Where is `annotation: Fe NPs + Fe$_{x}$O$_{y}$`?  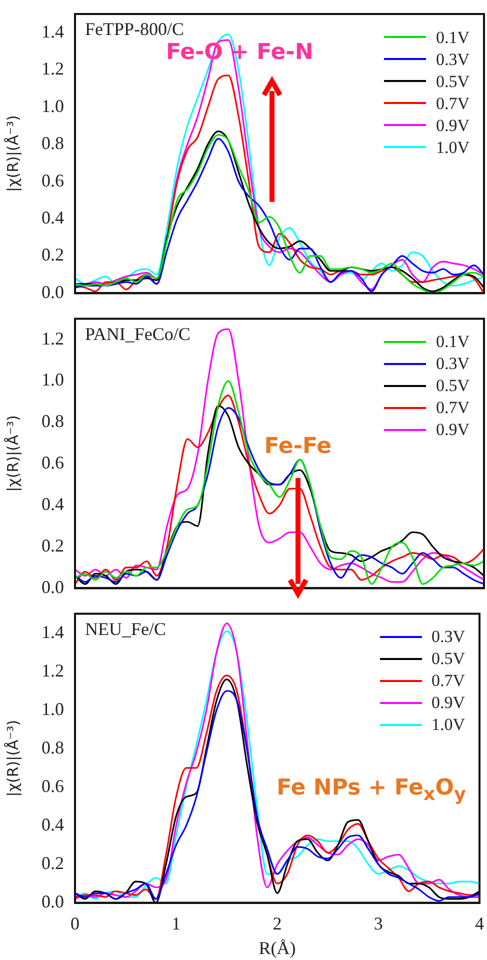
annotation: Fe NPs + Fe$_{x}$O$_{y}$ is located at coordinates (371, 791).